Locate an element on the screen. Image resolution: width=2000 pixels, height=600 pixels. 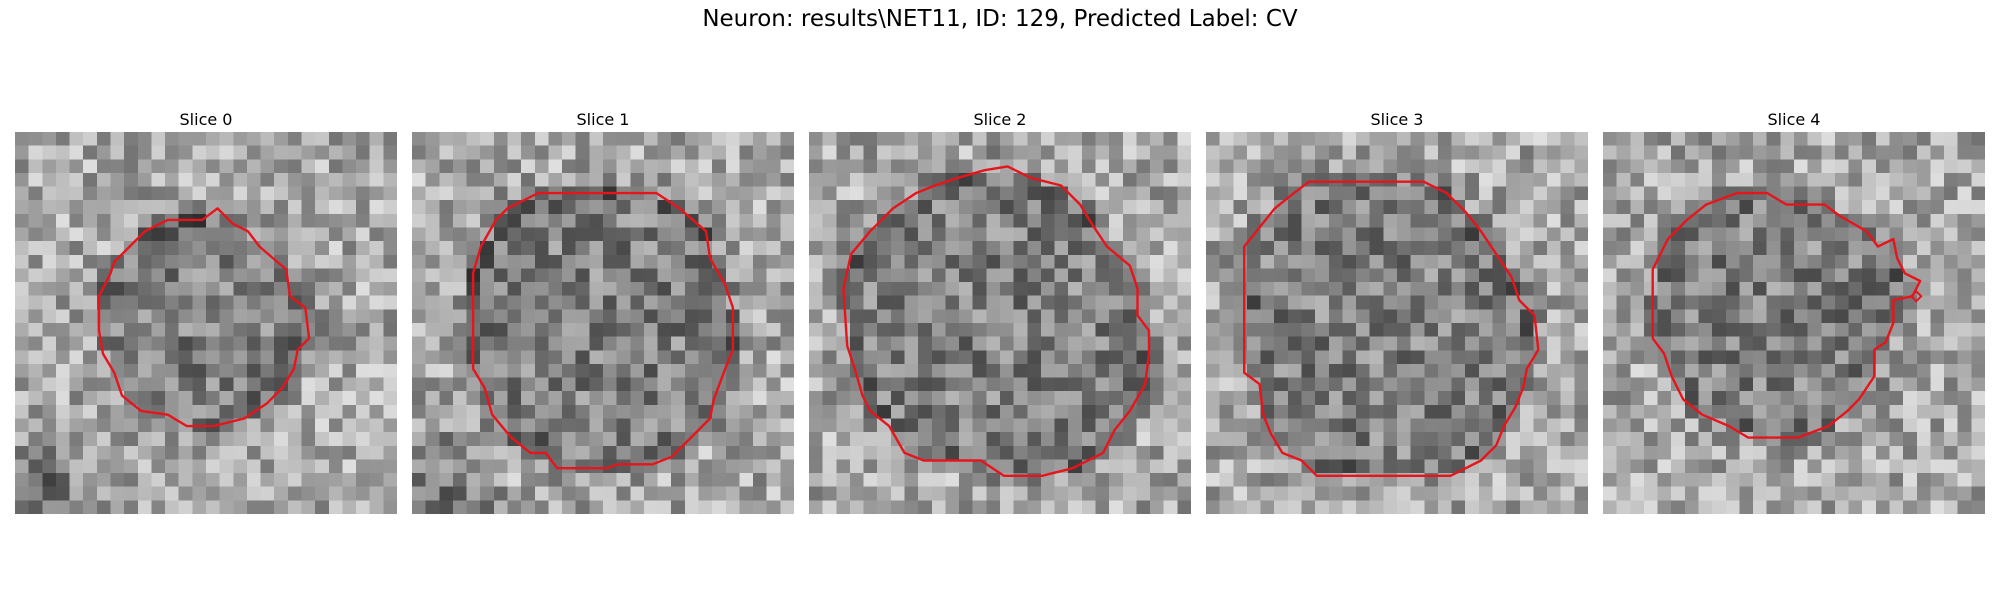
small-contour-marker is located at coordinates (1916, 296).